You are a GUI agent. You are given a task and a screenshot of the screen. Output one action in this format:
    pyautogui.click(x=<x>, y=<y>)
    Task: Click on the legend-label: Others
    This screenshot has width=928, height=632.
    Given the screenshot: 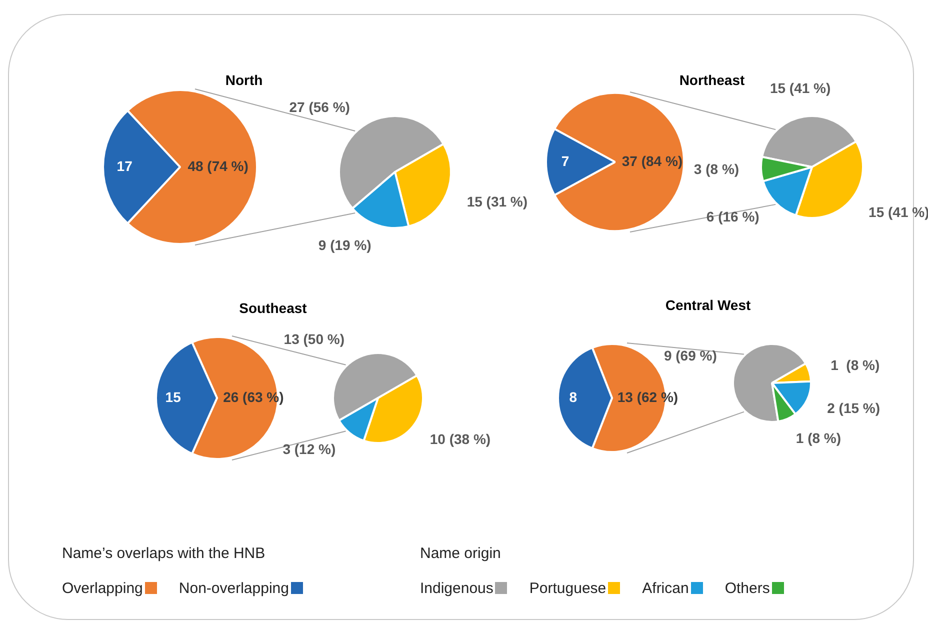 What is the action you would take?
    pyautogui.click(x=747, y=588)
    